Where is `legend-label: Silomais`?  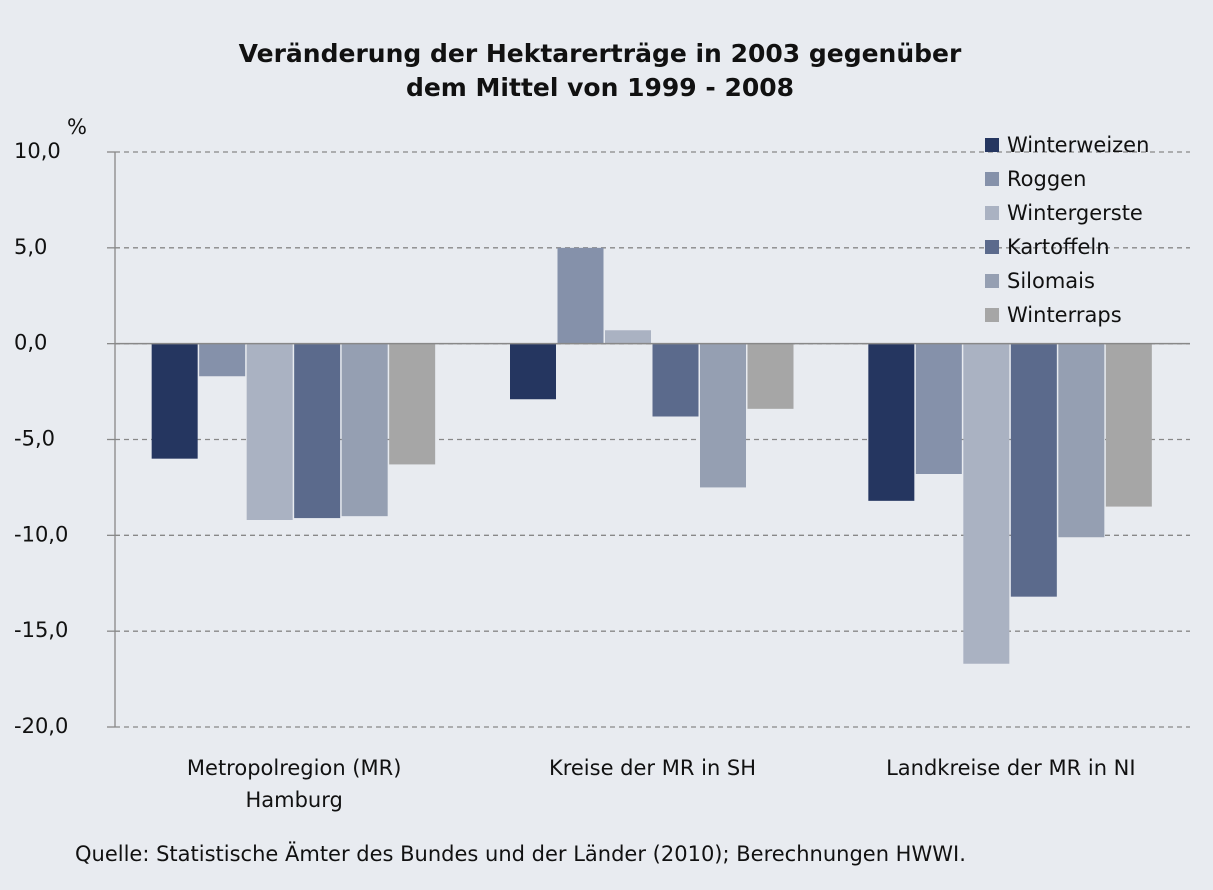
legend-label: Silomais is located at coordinates (1051, 281).